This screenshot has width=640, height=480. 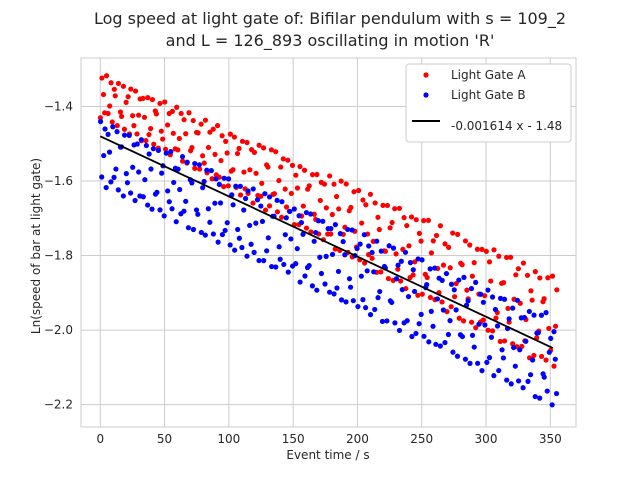 I want to click on legend-box, so click(x=488, y=103).